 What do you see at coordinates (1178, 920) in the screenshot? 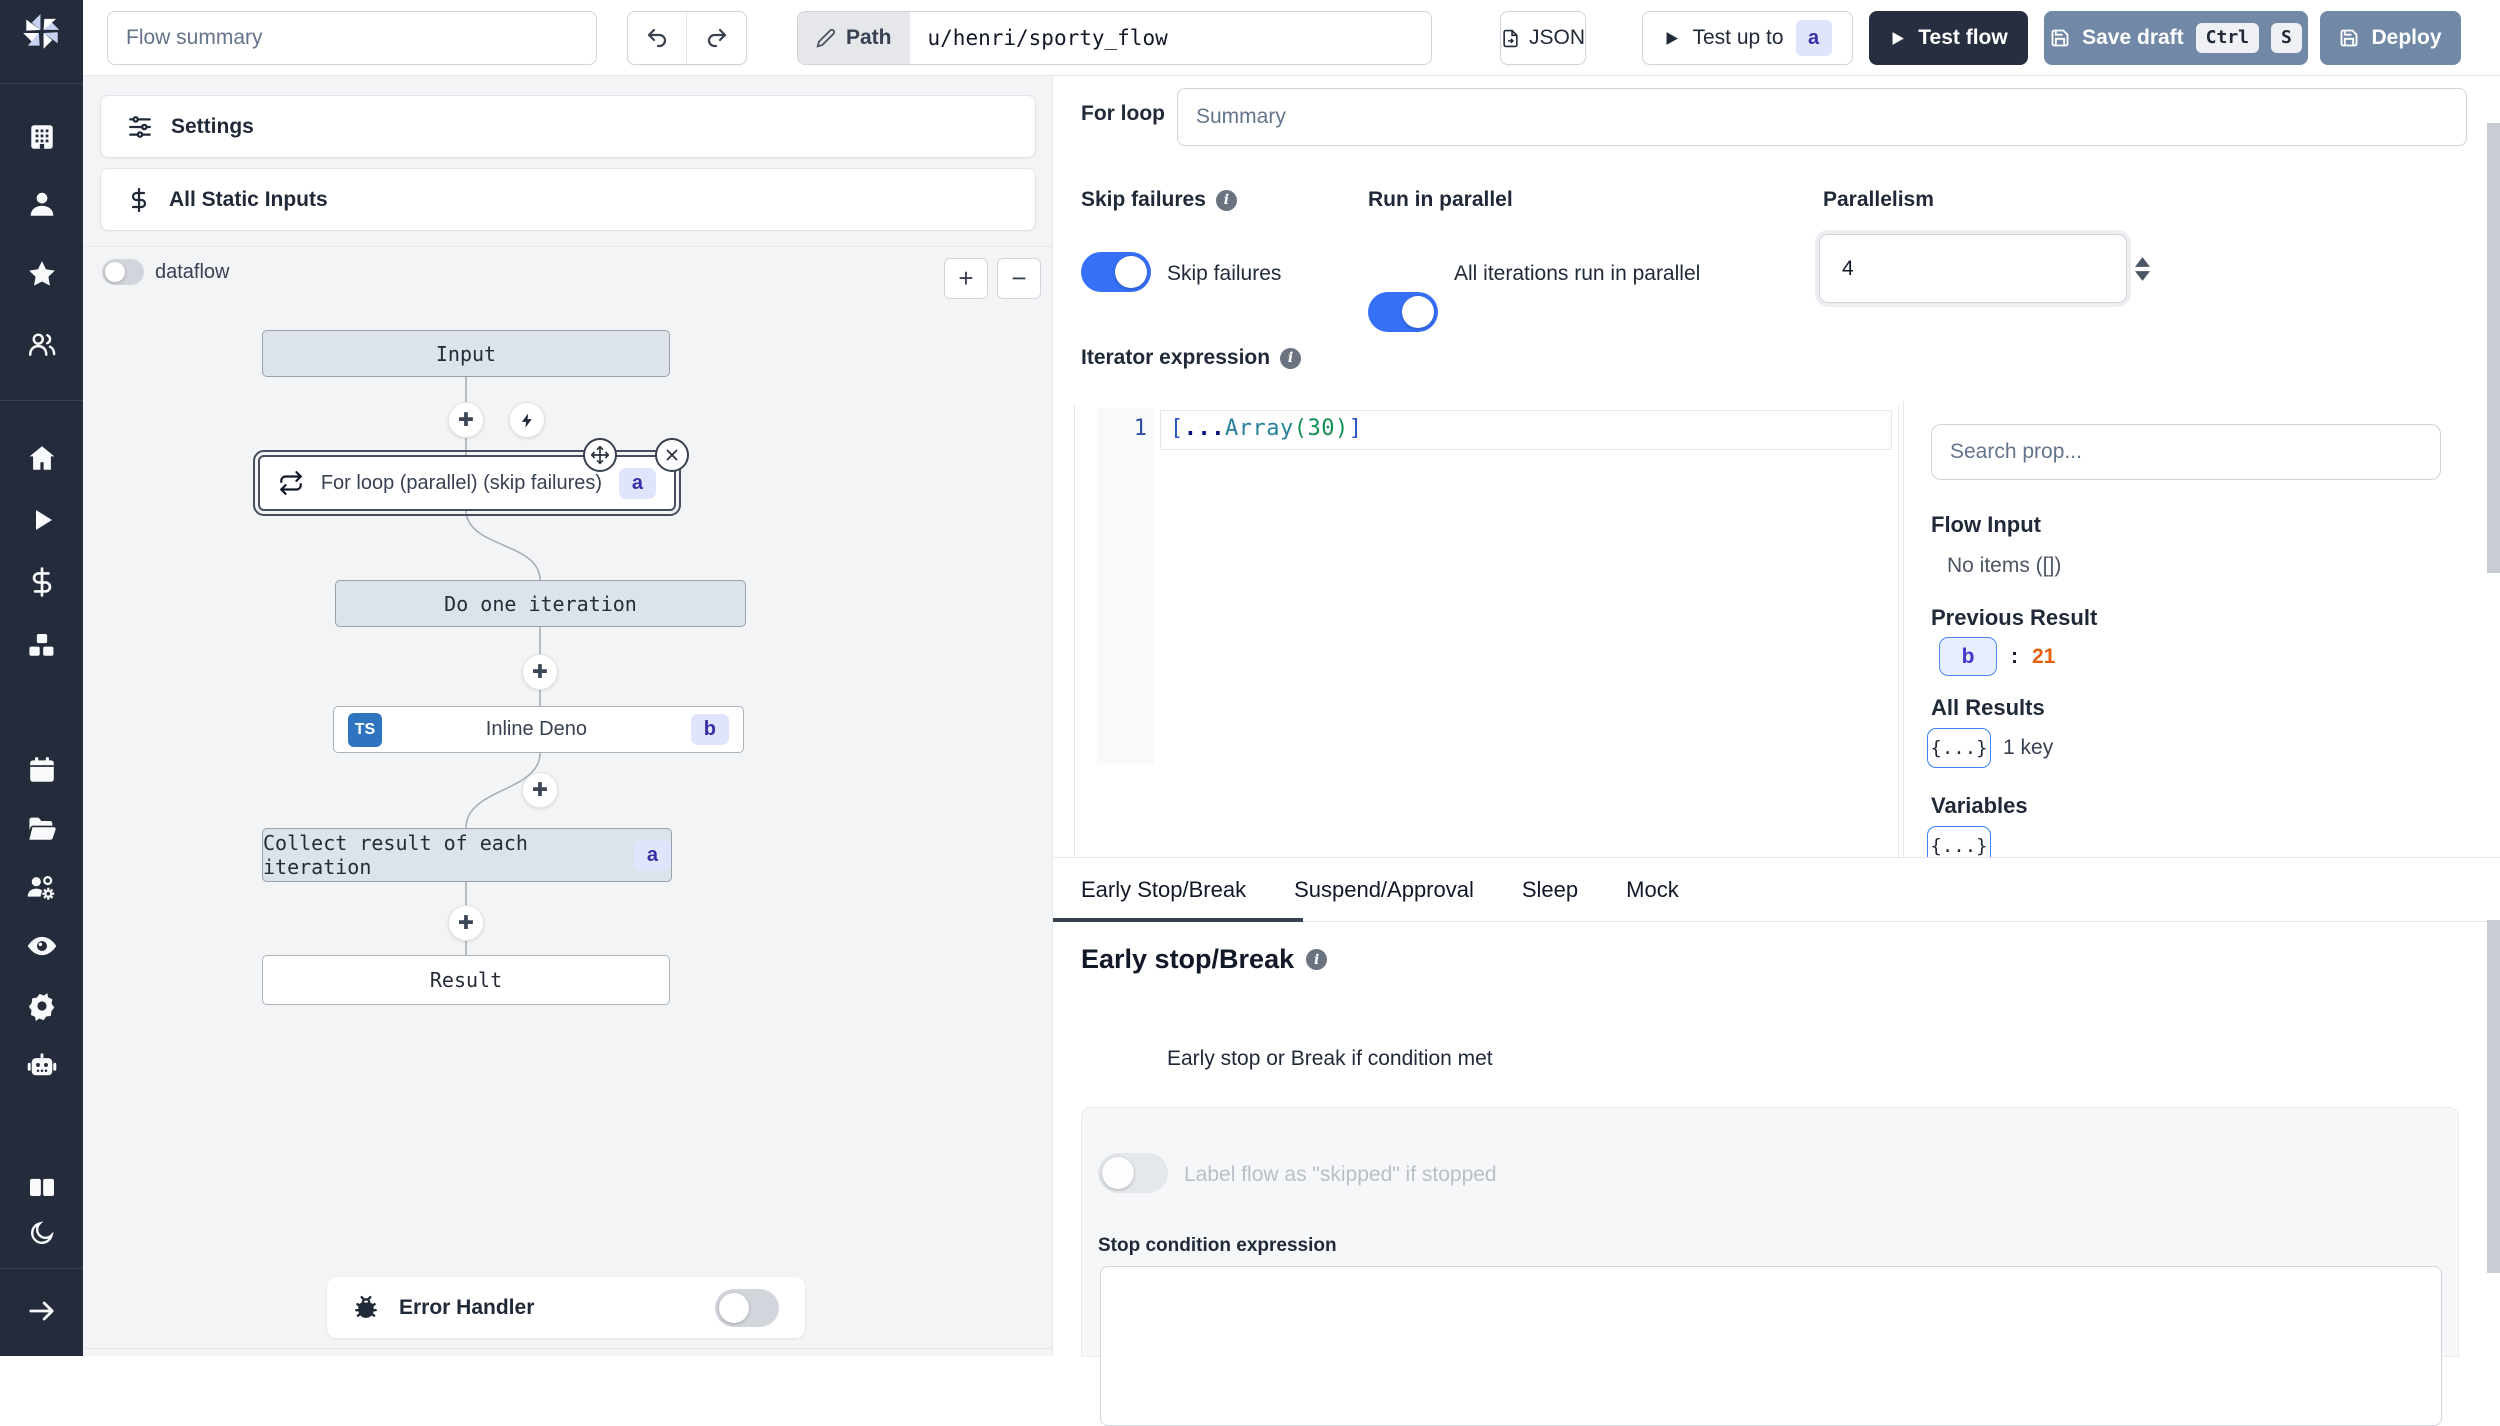
I see `active-tab-underline` at bounding box center [1178, 920].